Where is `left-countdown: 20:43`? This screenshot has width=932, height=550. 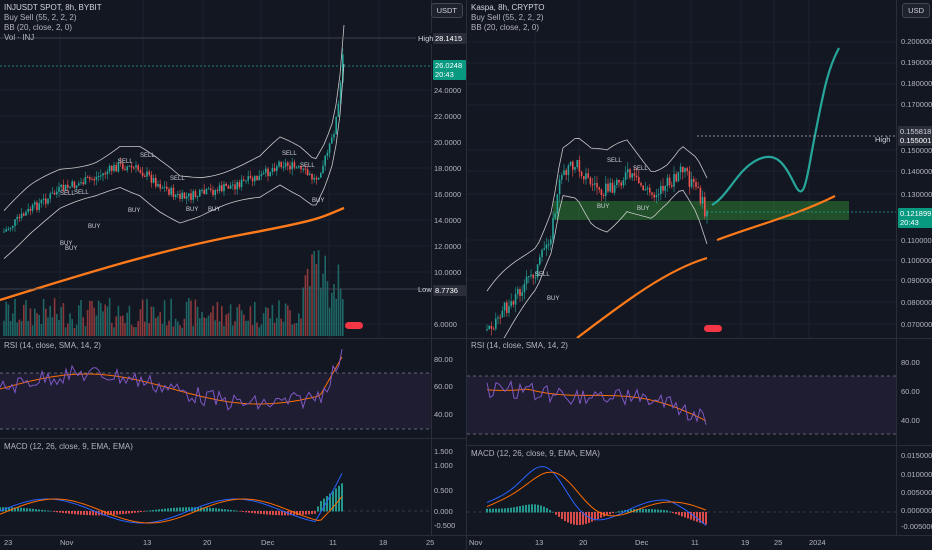
left-countdown: 20:43 is located at coordinates (444, 74).